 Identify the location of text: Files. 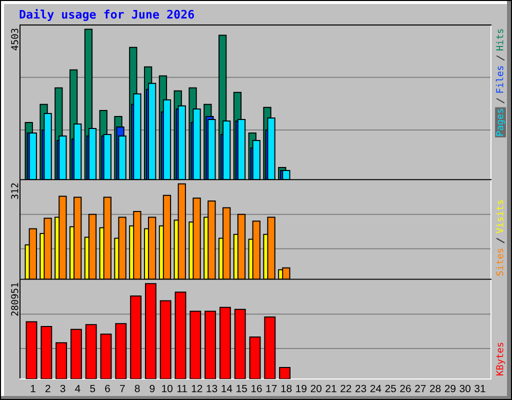
(500, 79).